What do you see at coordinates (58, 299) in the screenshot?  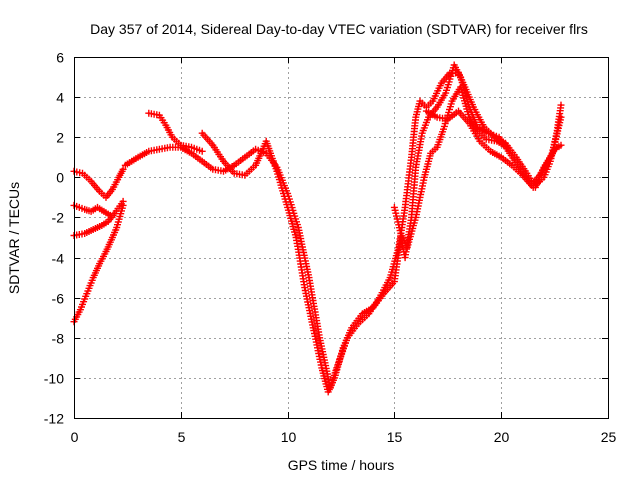 I see `y-tick-label: -6` at bounding box center [58, 299].